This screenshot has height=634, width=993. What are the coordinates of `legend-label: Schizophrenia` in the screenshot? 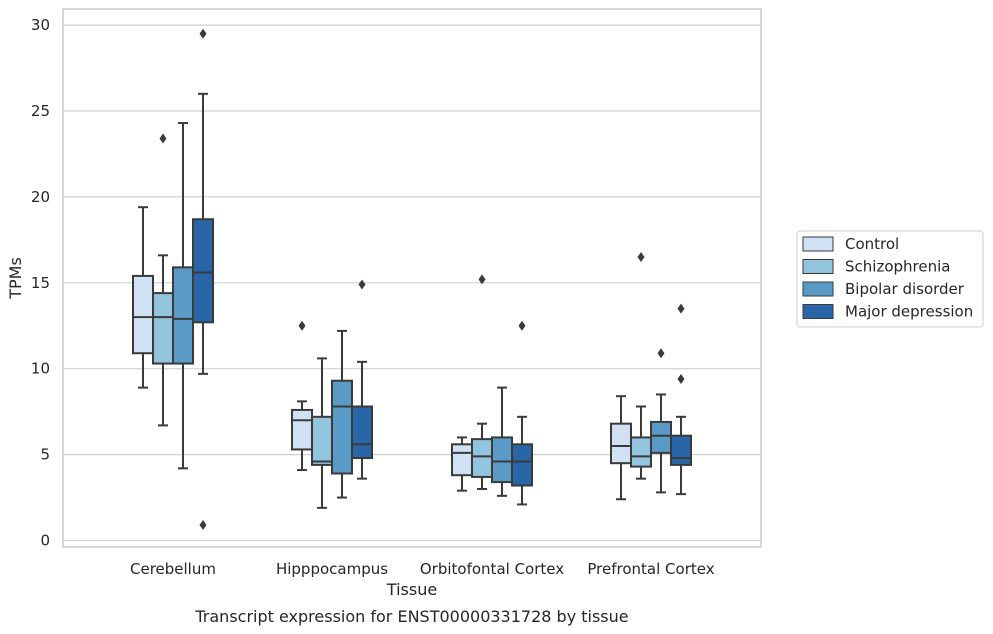 It's located at (897, 267).